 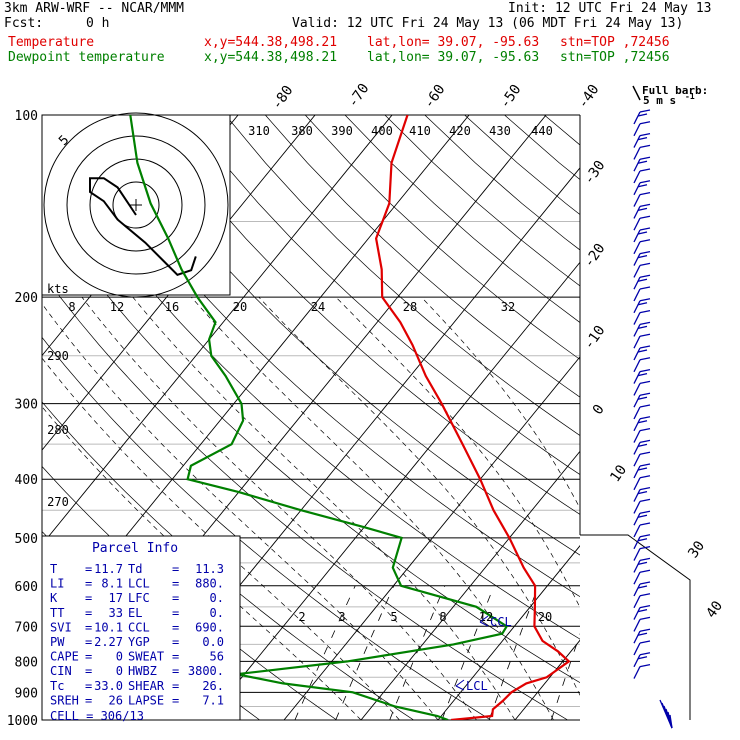 I want to click on parcel-key-ygp: YGP, so click(x=139, y=642).